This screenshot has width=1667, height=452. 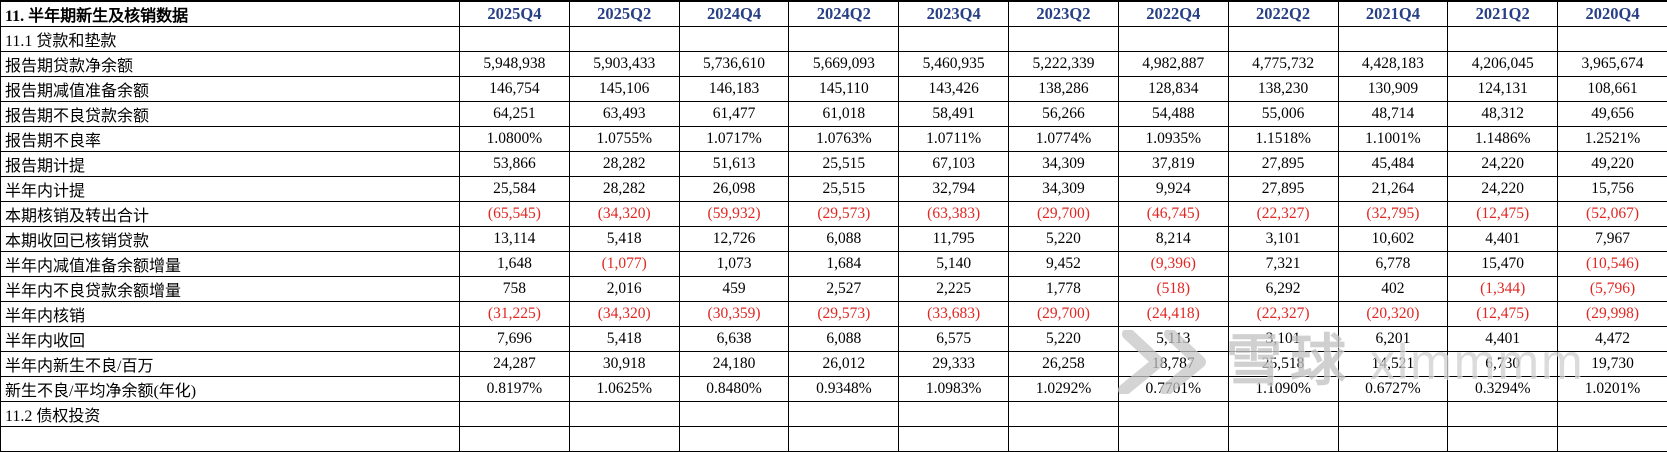 I want to click on value-cell: 30,918, so click(x=624, y=364).